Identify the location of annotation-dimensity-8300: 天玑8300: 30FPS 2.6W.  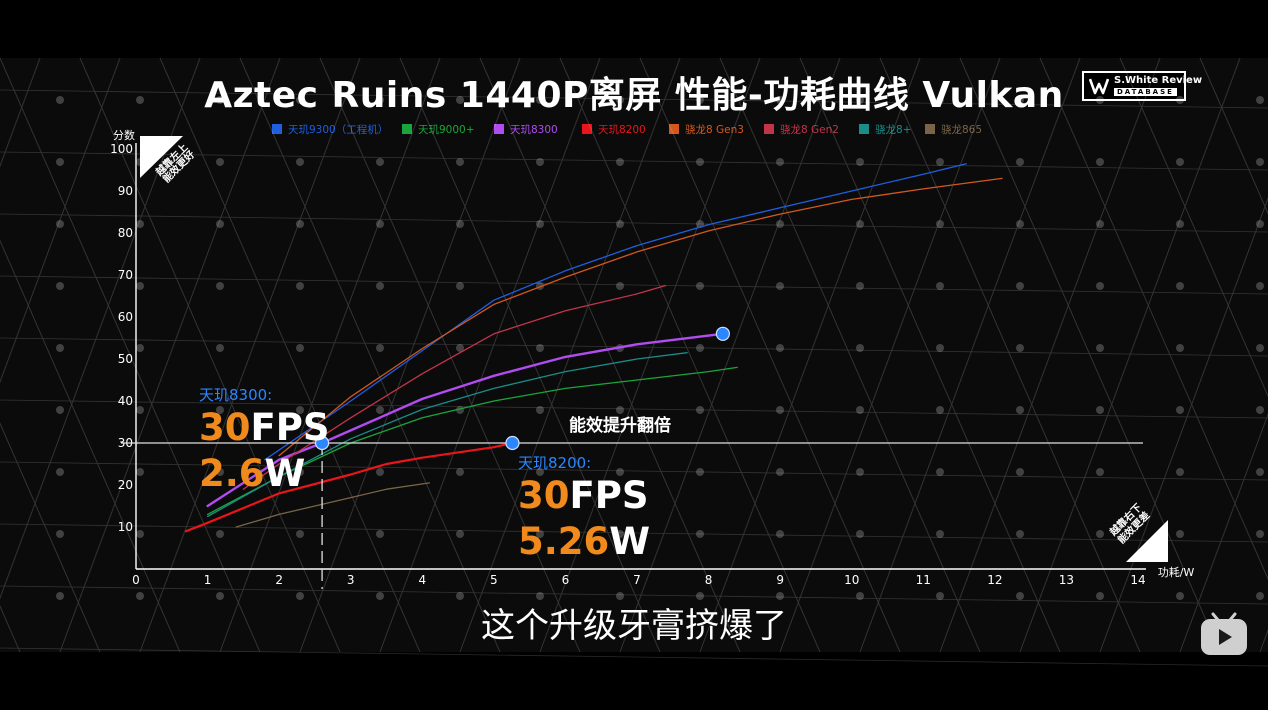
(264, 440).